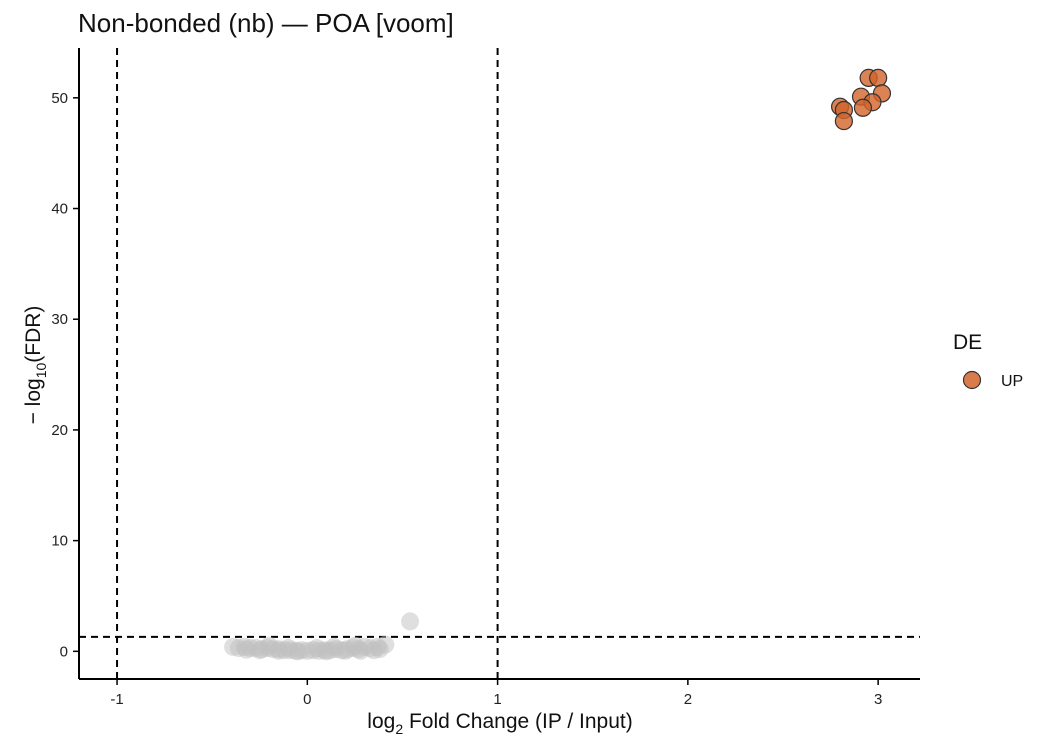  I want to click on x-axis-ticks: -1 0 1 2 3, so click(496, 693).